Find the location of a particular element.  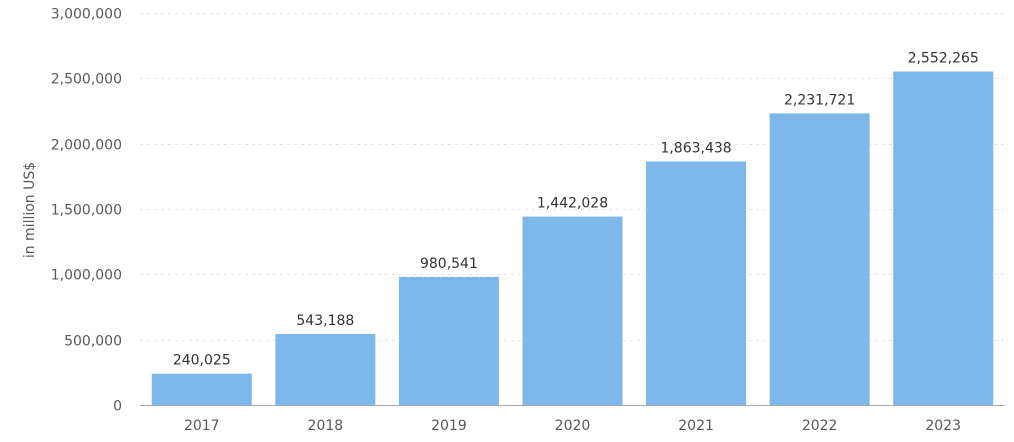

data-label: 2,231,721 is located at coordinates (819, 100).